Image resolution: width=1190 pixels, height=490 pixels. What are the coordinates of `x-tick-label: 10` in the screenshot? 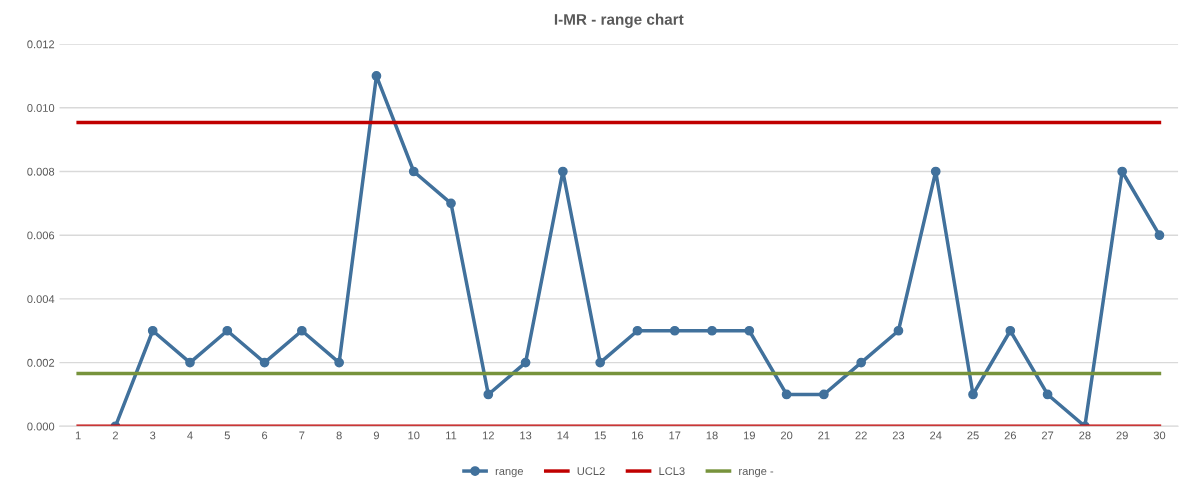 It's located at (414, 435).